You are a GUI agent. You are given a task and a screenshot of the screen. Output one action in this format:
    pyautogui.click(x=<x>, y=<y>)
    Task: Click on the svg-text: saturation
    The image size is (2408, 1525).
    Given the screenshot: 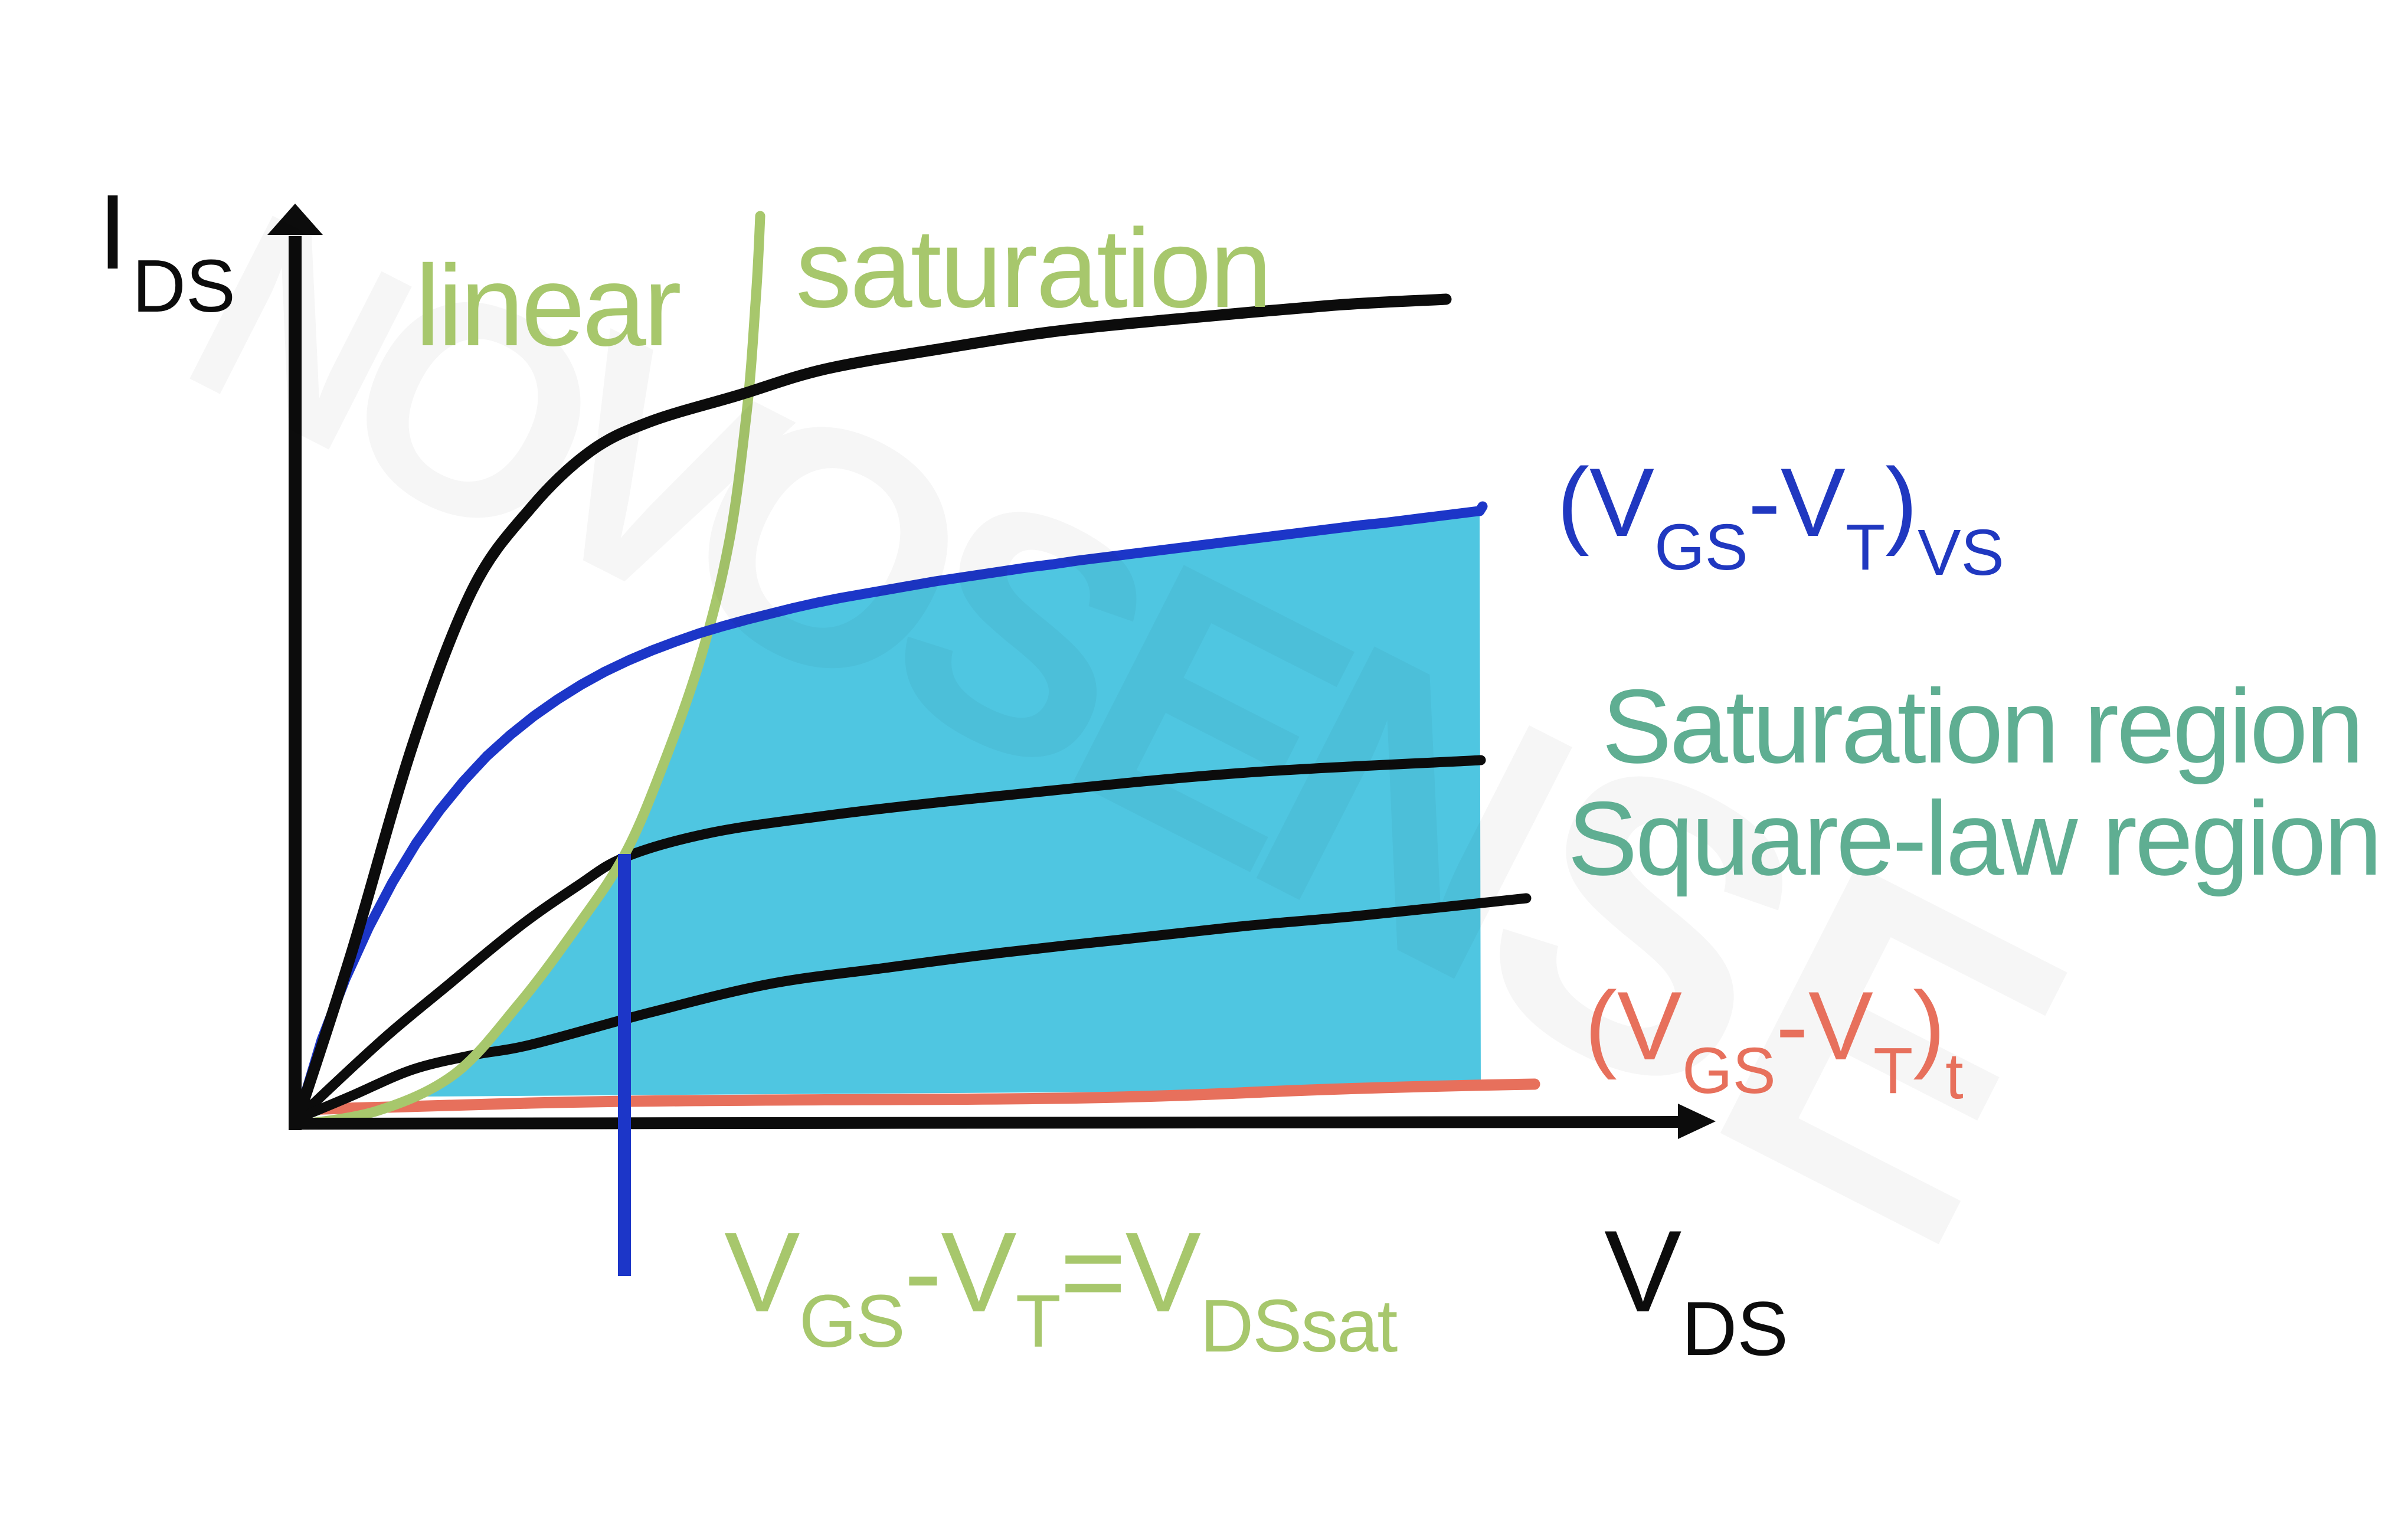 What is the action you would take?
    pyautogui.click(x=1033, y=268)
    